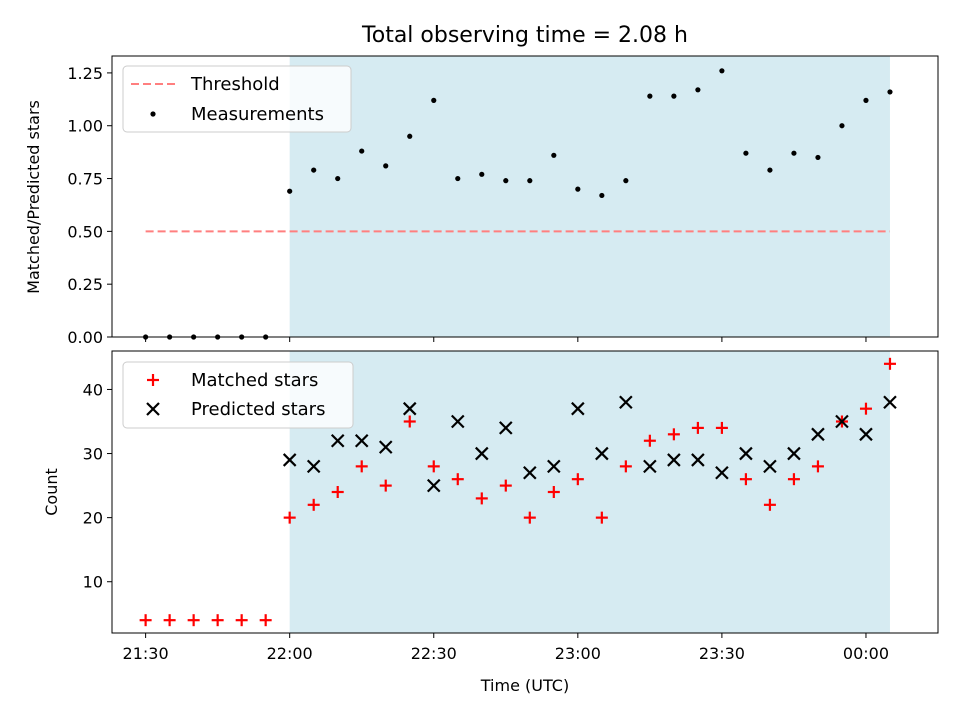 The image size is (960, 720). Describe the element at coordinates (578, 653) in the screenshot. I see `x-tick-label: 23:00` at that location.